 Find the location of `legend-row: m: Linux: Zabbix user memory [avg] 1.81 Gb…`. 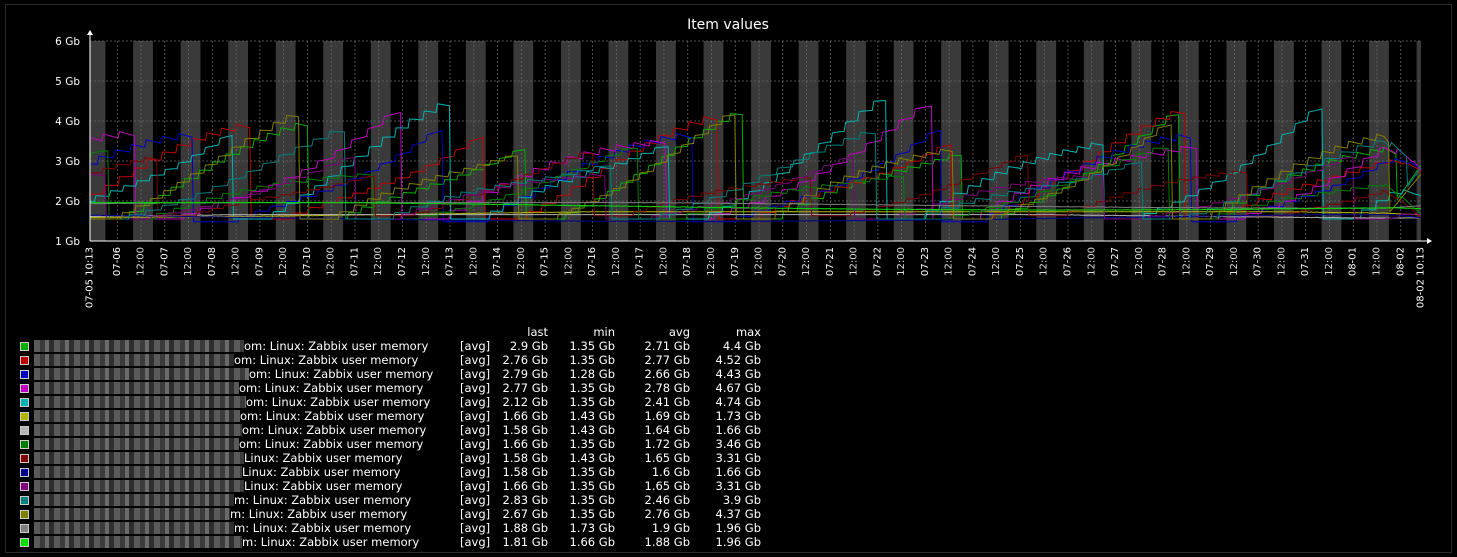

legend-row: m: Linux: Zabbix user memory [avg] 1.81 Gb… is located at coordinates (406, 542).